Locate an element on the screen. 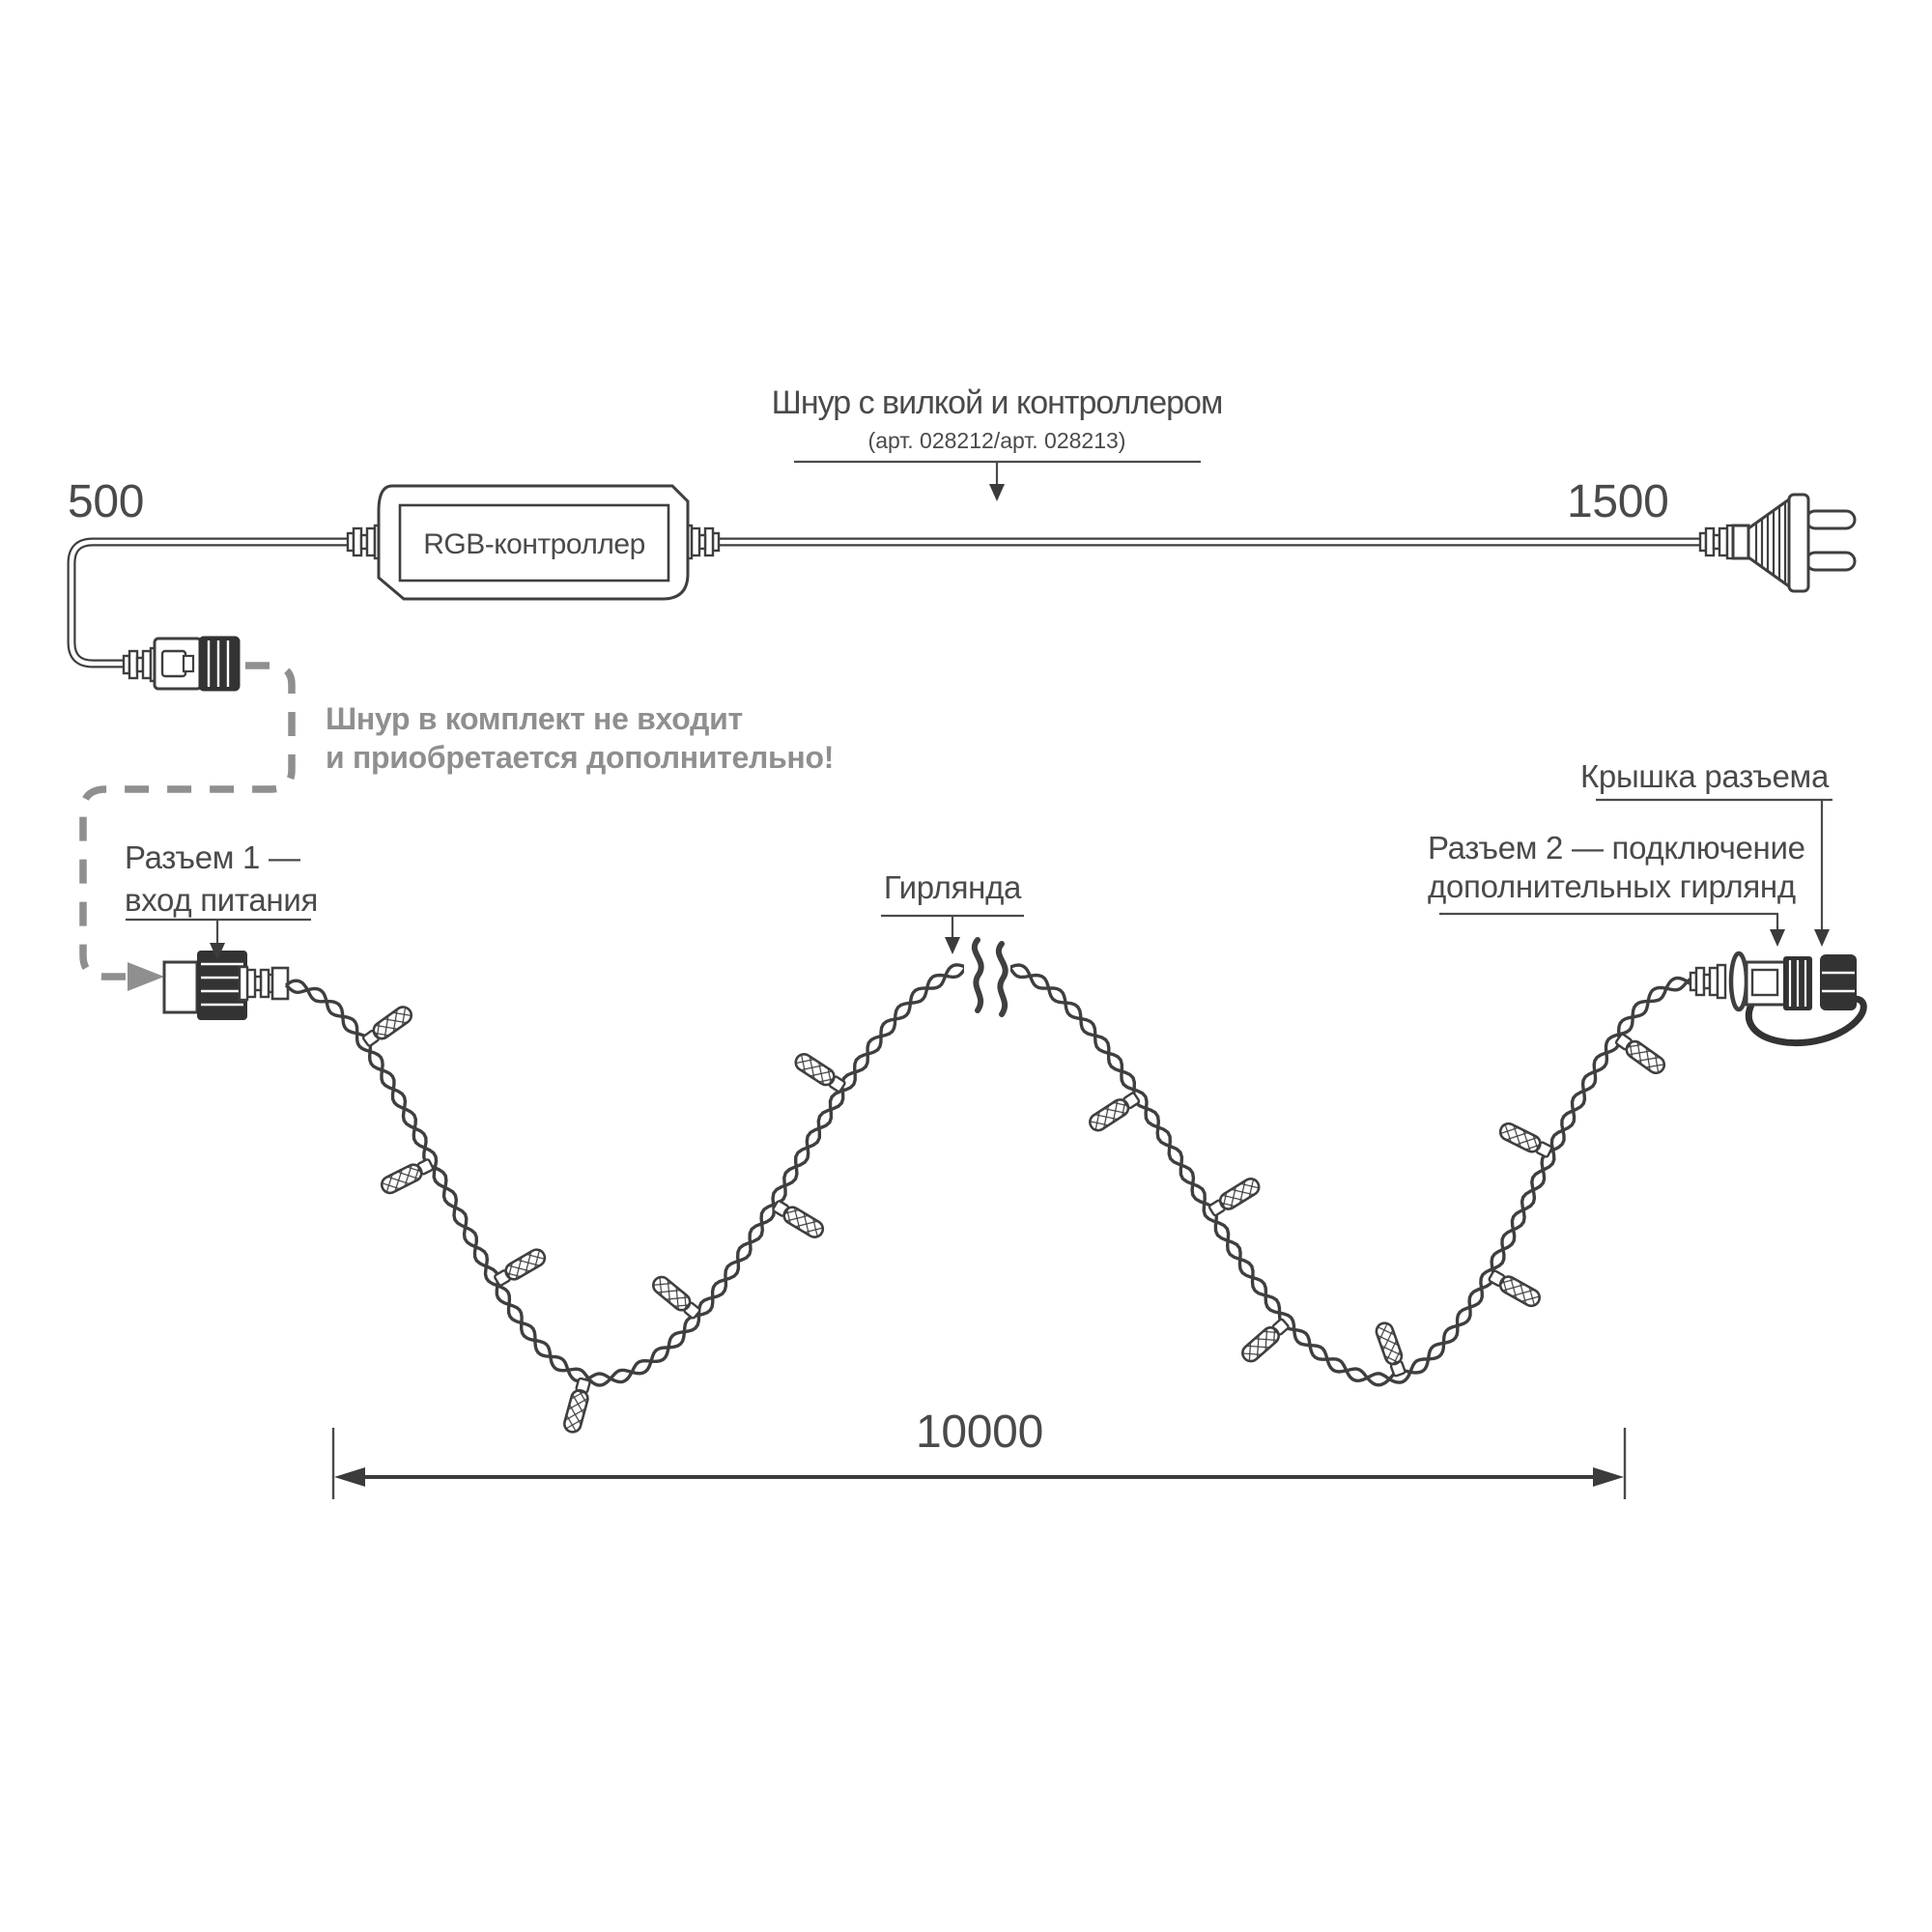 Image resolution: width=1932 pixels, height=1932 pixels. cord-callout is located at coordinates (997, 480).